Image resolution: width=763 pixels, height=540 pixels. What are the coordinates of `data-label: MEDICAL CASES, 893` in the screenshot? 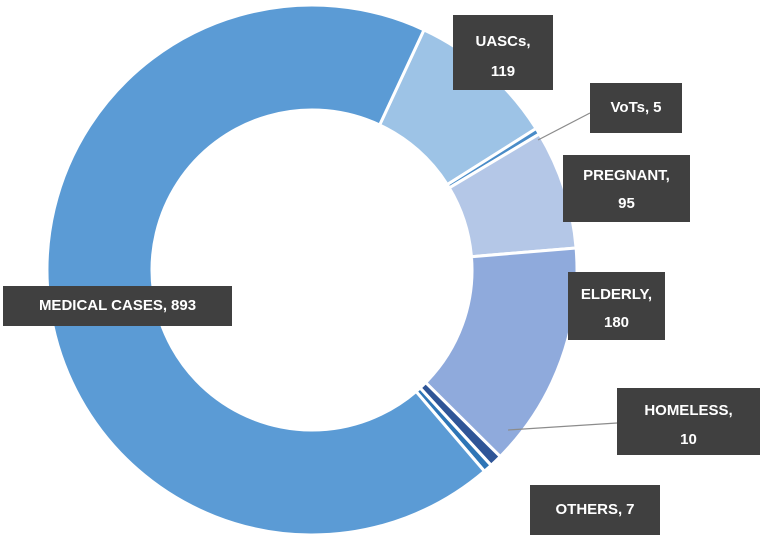 It's located at (117, 306).